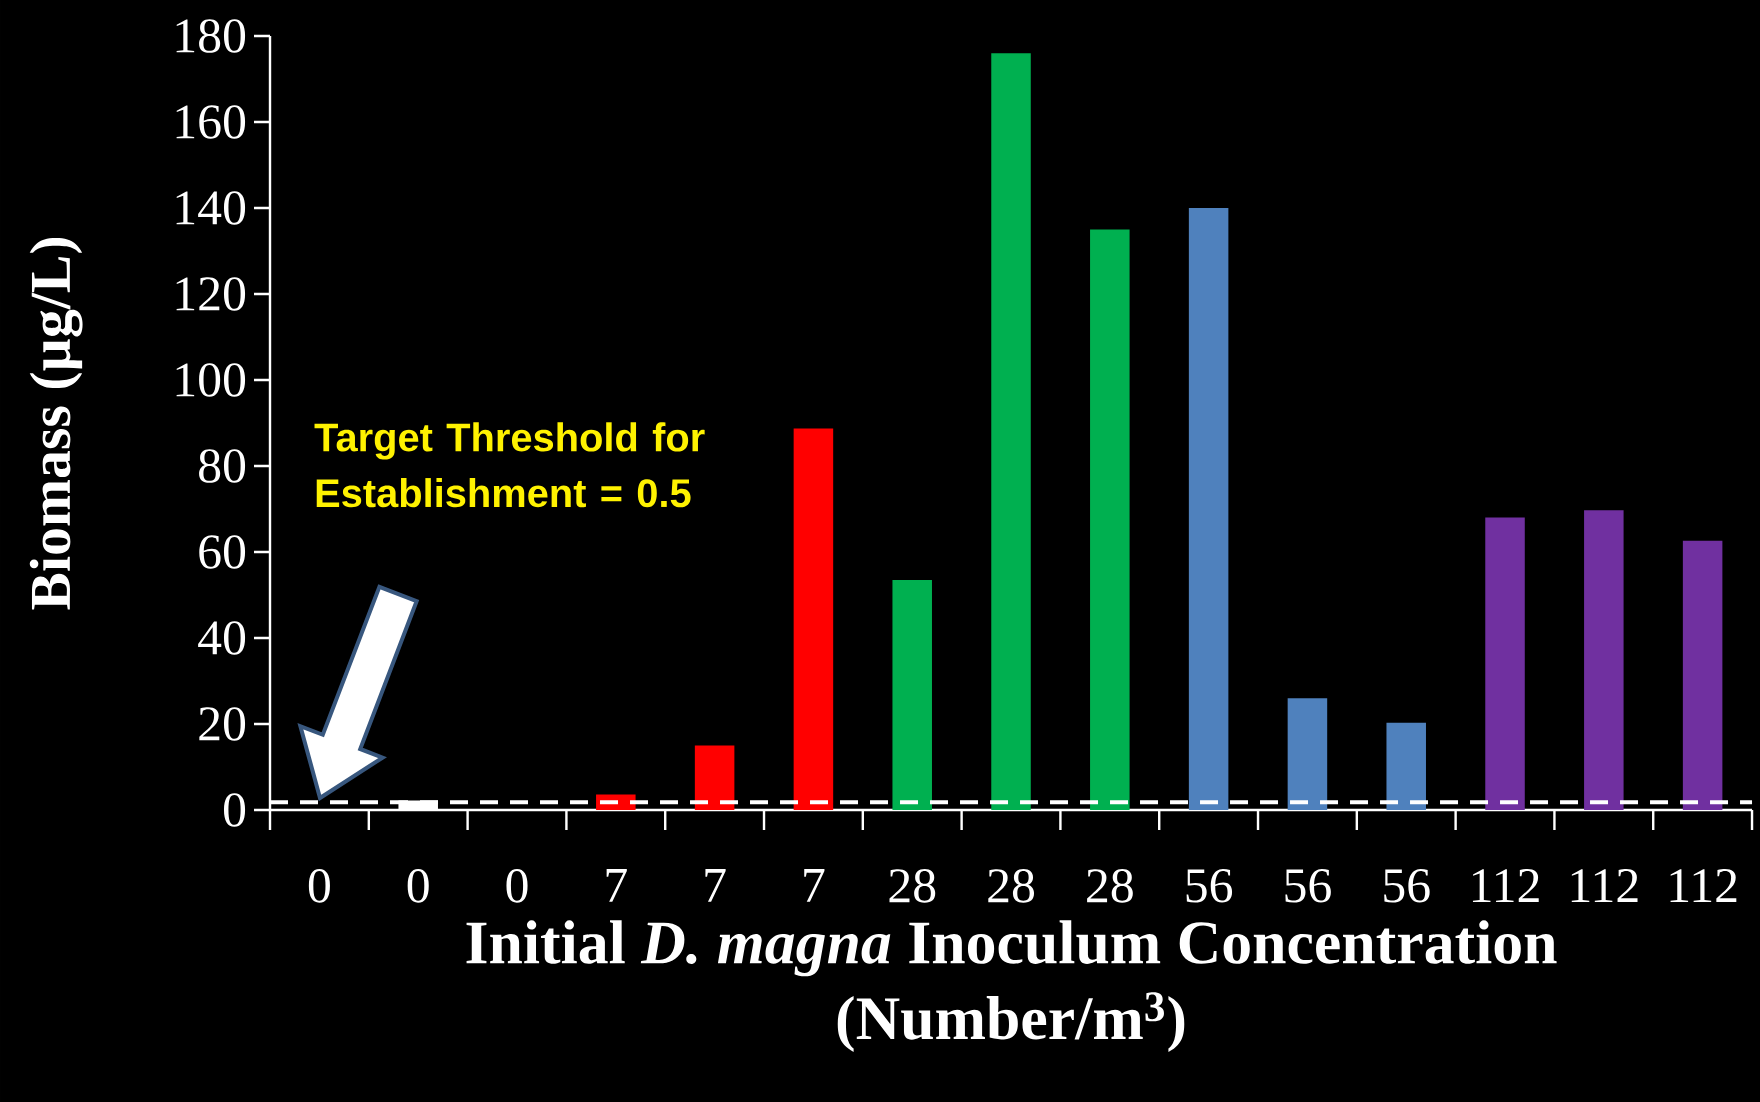 The width and height of the screenshot is (1760, 1102). I want to click on annotation: Target Threshold for Establishment = 0.5, so click(509, 465).